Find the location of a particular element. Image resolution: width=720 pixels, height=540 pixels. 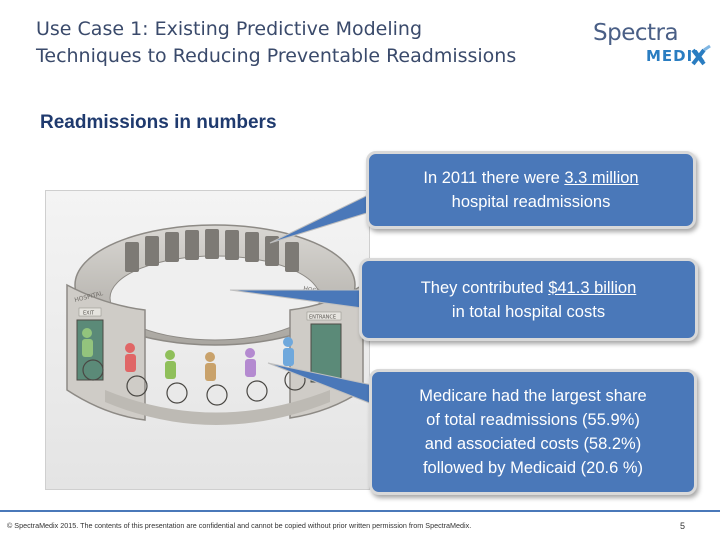

patient-figures is located at coordinates (188, 354).